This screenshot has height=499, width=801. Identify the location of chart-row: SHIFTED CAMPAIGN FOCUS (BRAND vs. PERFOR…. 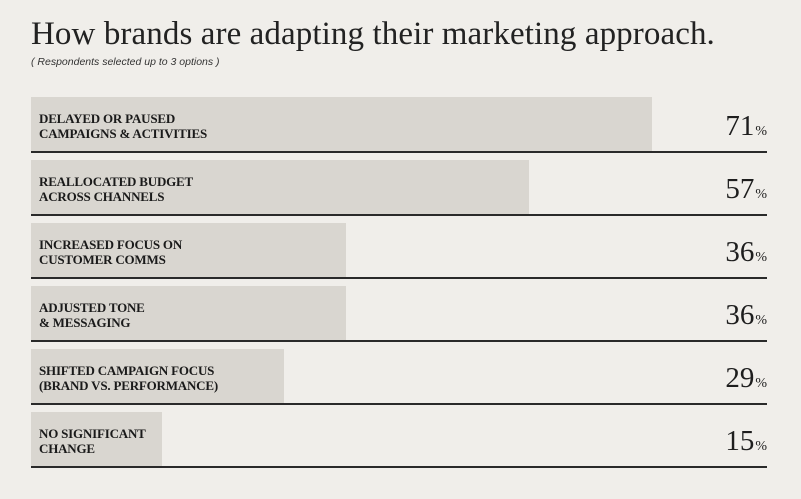
(399, 379).